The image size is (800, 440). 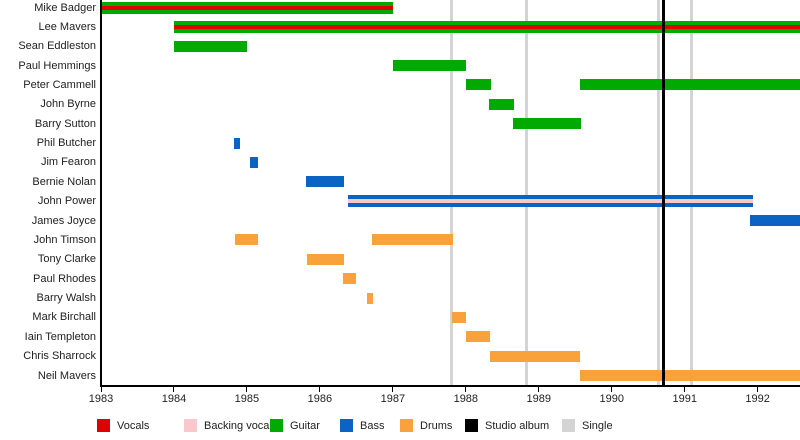 I want to click on legend-label: Vocals, so click(x=133, y=425).